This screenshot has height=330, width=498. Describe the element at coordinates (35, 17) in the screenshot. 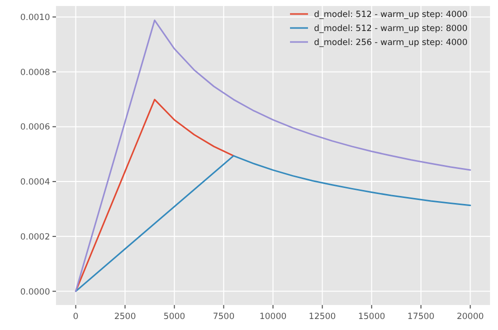

I see `y-tick-label: 0.0010` at that location.